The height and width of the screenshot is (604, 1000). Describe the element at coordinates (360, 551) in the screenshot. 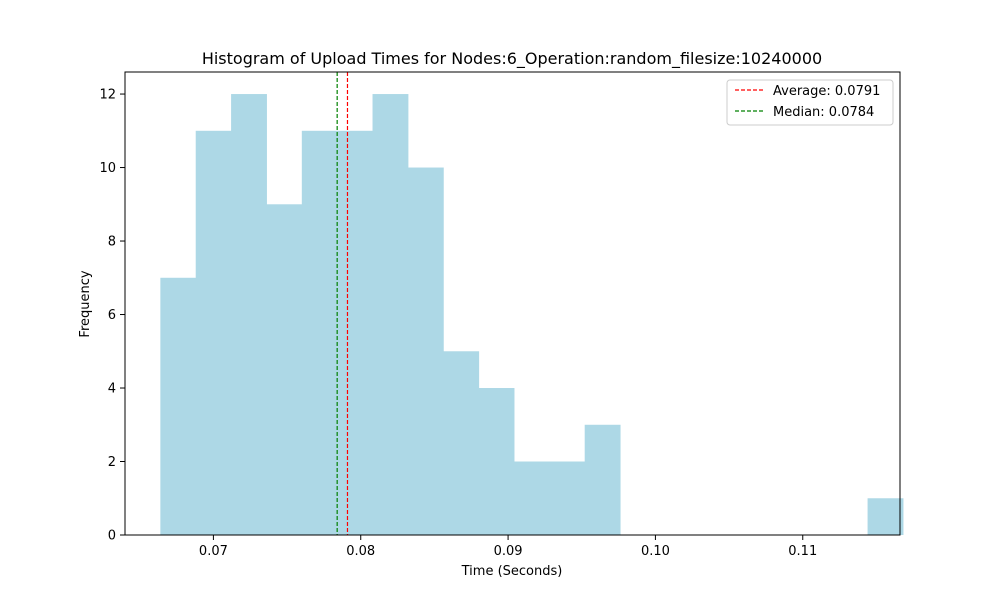

I see `x-tick-label: 0.08` at that location.